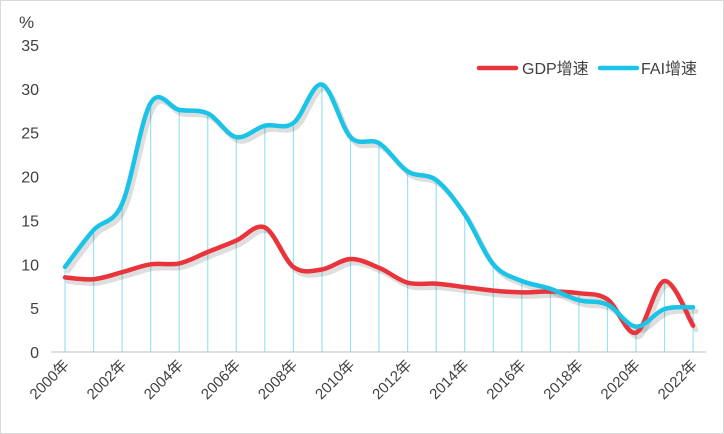 Image resolution: width=724 pixels, height=434 pixels. Describe the element at coordinates (34, 353) in the screenshot. I see `y-tick-label: 0` at that location.